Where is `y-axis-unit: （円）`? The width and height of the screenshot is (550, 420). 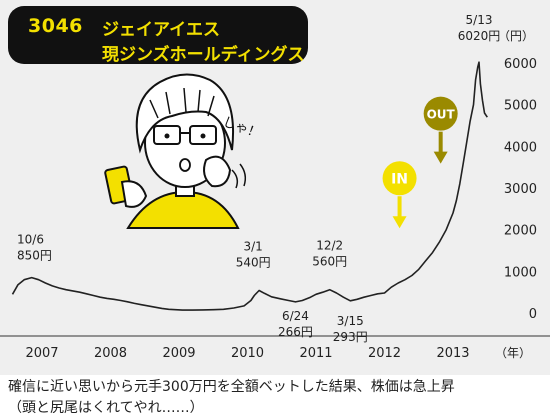
y-axis-unit: （円） is located at coordinates (516, 36).